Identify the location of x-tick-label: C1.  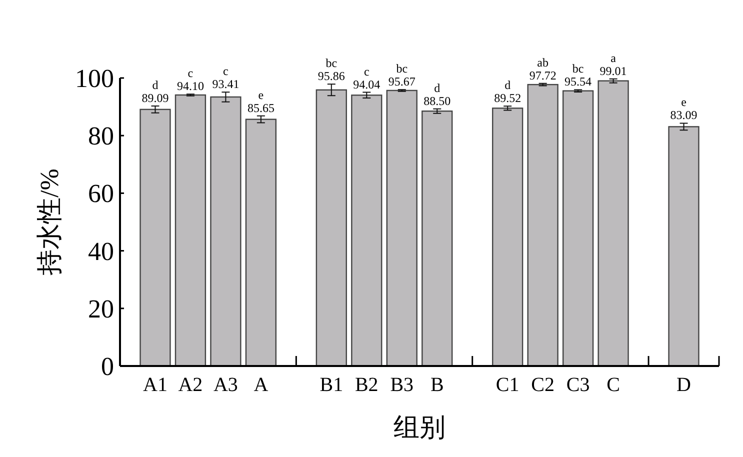
(508, 385).